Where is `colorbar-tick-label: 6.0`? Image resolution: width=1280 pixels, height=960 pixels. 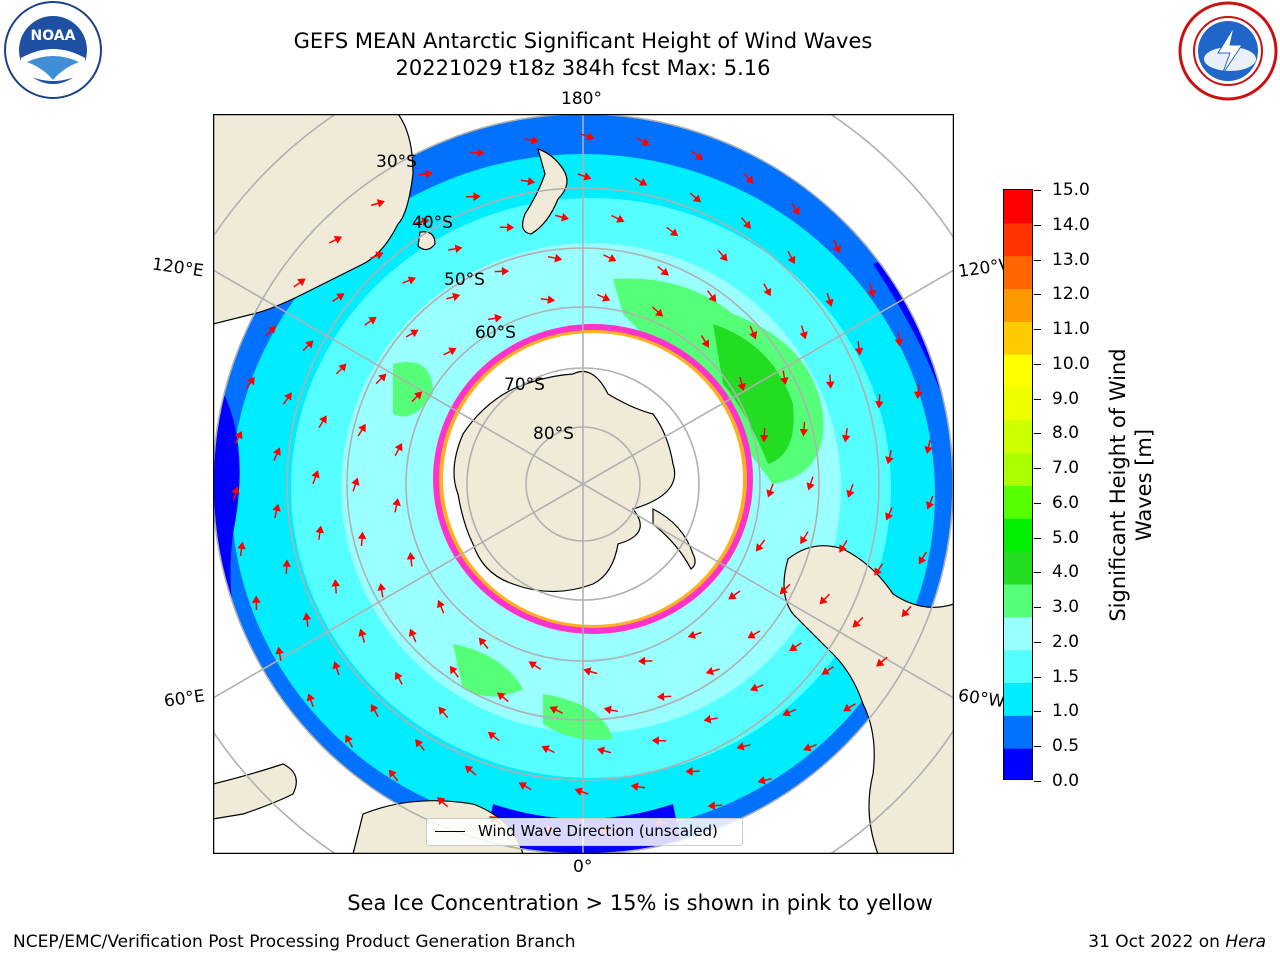
colorbar-tick-label: 6.0 is located at coordinates (1066, 502).